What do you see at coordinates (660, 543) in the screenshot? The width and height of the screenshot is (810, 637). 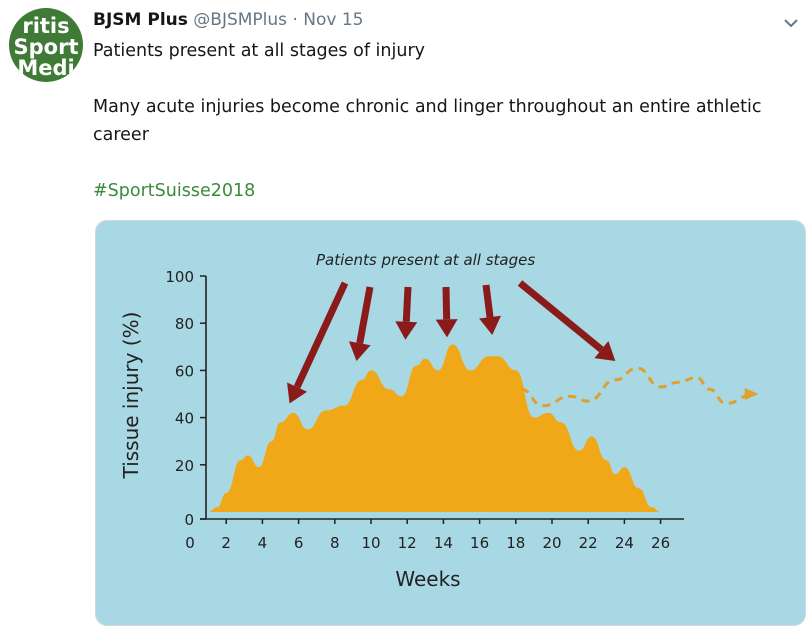 I see `x-tick-label: 26` at bounding box center [660, 543].